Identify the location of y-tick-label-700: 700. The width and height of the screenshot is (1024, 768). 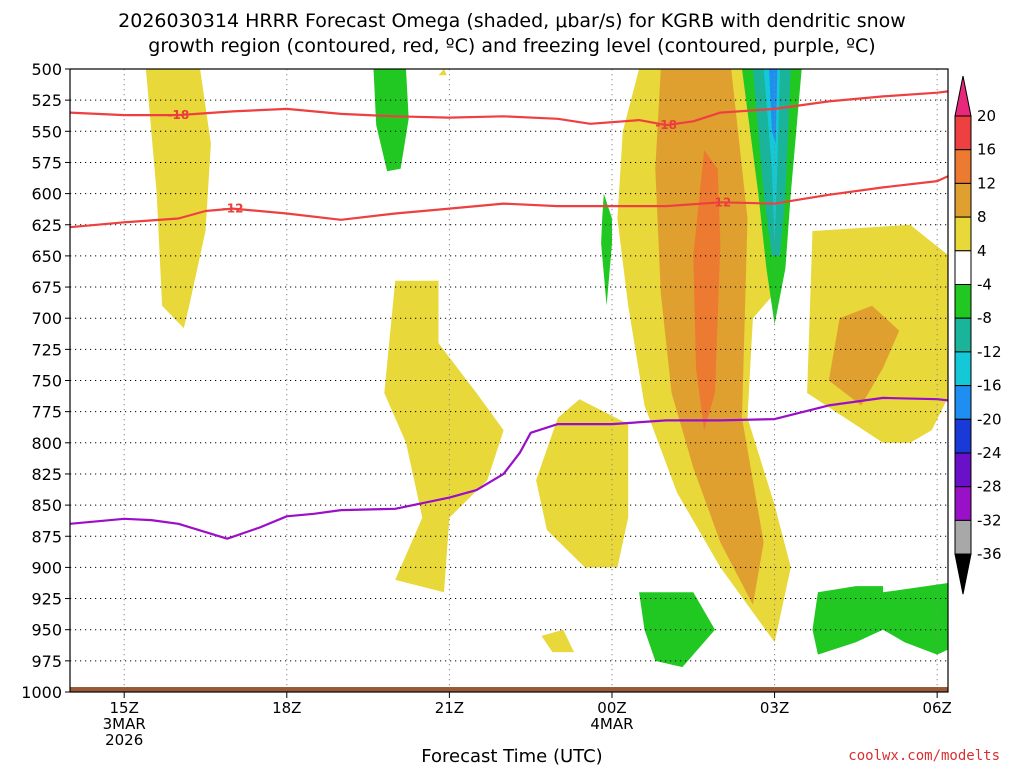
(46, 318).